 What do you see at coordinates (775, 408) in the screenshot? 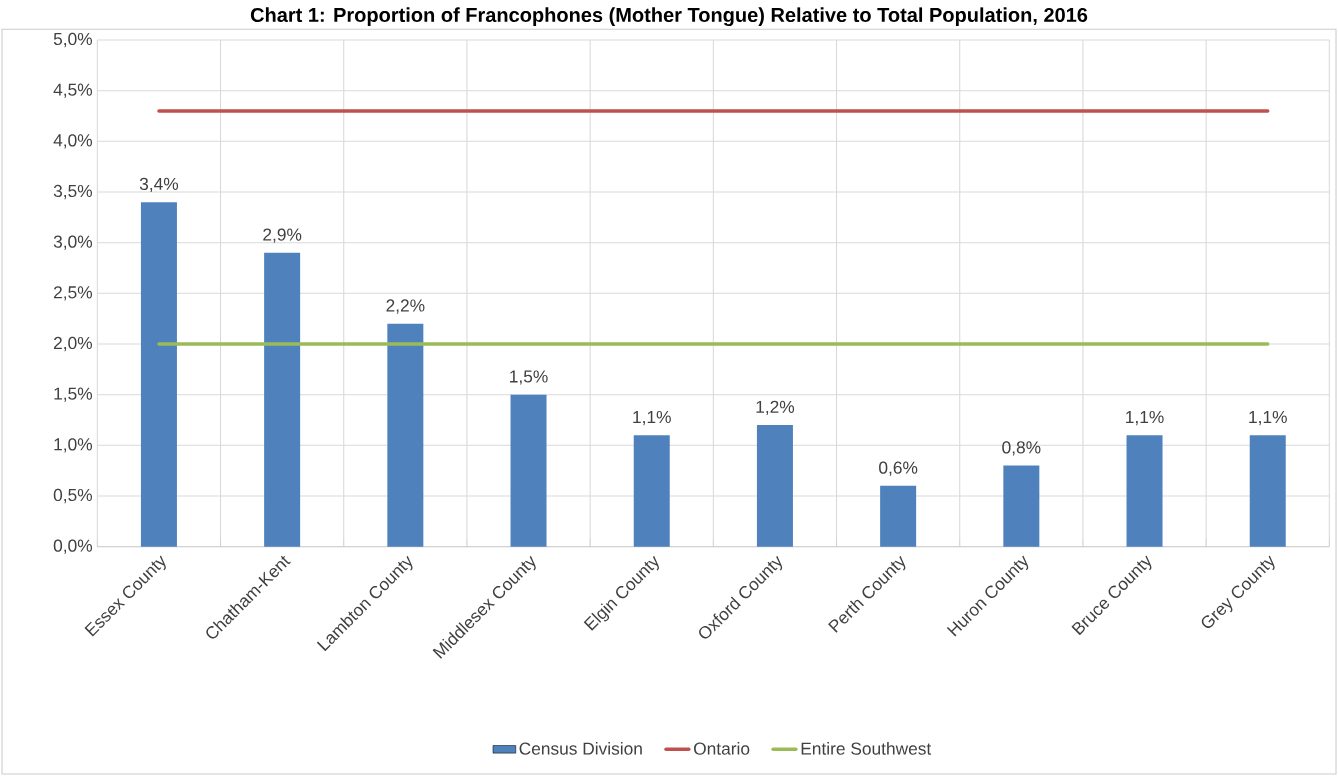
I see `data-label: 1,2%` at bounding box center [775, 408].